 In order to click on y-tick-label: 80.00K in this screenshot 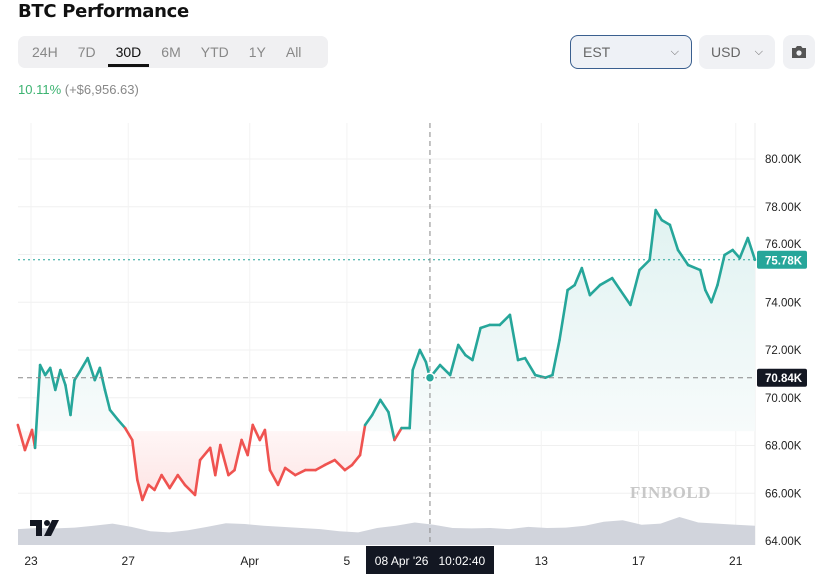, I will do `click(783, 160)`.